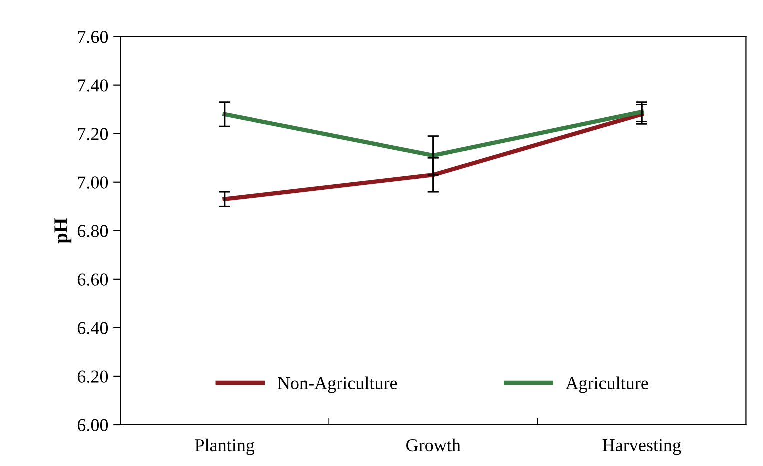 The height and width of the screenshot is (466, 763). I want to click on x-tick-label: Harvesting, so click(642, 447).